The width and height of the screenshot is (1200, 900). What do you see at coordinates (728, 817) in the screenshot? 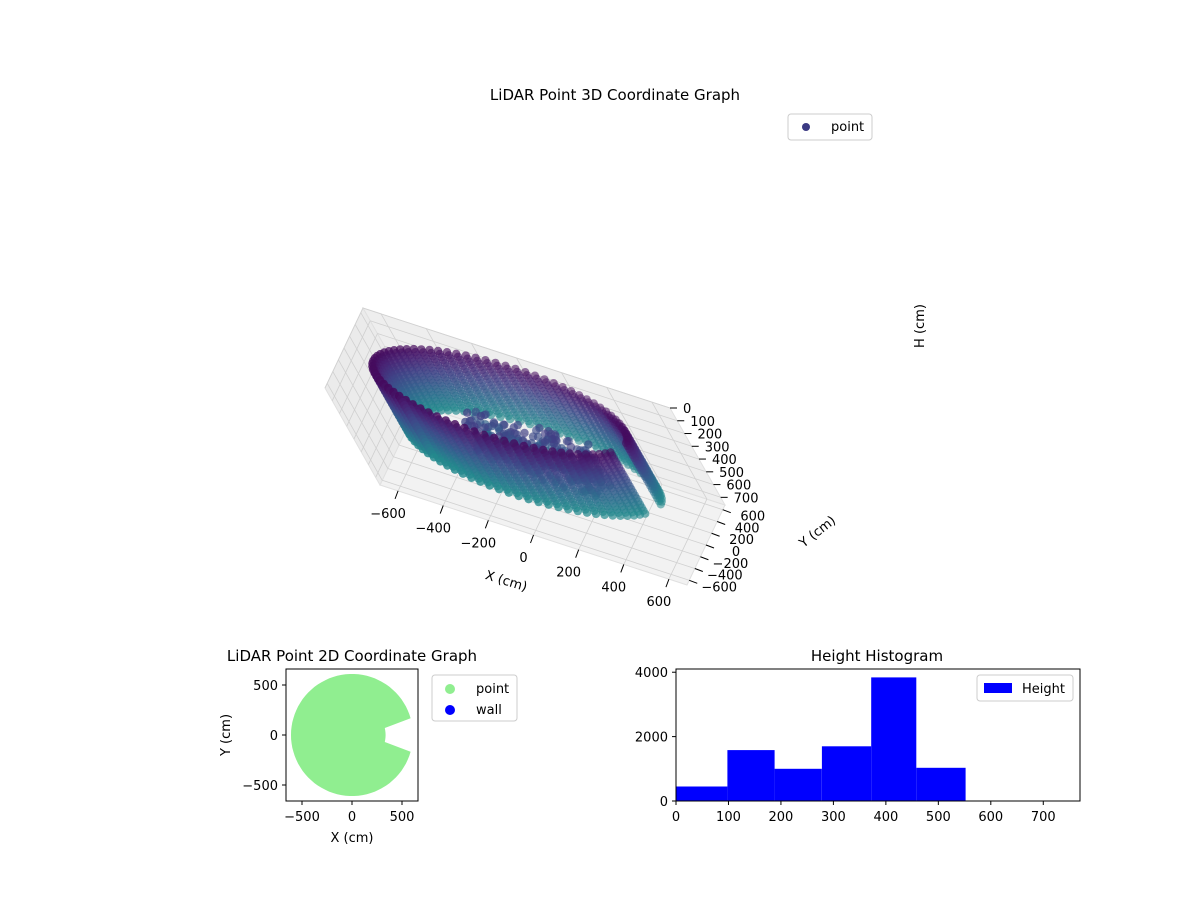
I see `tick-label-x: 100` at bounding box center [728, 817].